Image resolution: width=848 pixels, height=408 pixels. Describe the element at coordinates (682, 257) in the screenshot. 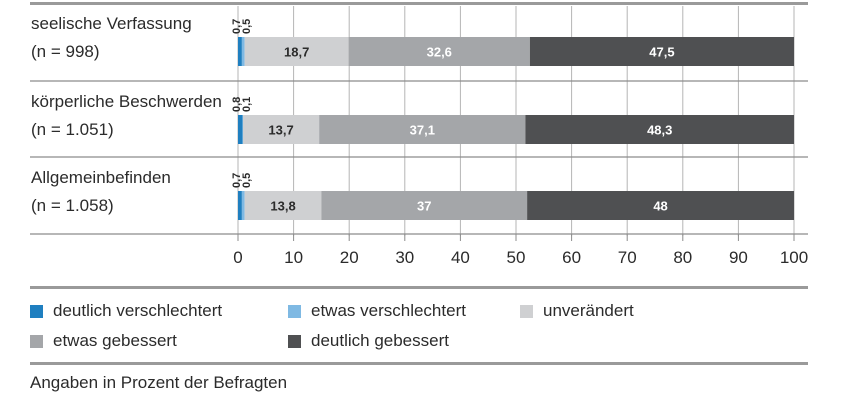

I see `x-tick-label: 80` at that location.